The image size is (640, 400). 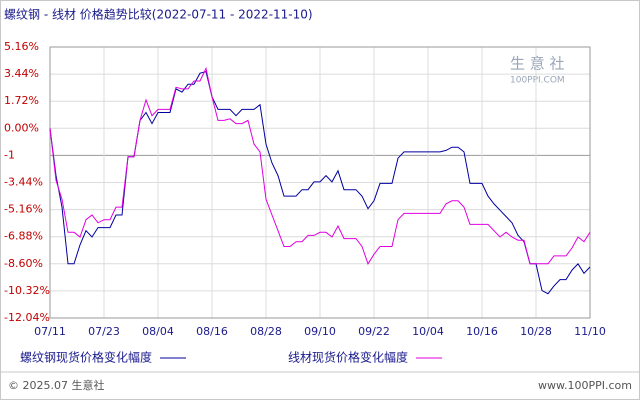 What do you see at coordinates (56, 385) in the screenshot?
I see `footer-left: © 2025.07 生意社` at bounding box center [56, 385].